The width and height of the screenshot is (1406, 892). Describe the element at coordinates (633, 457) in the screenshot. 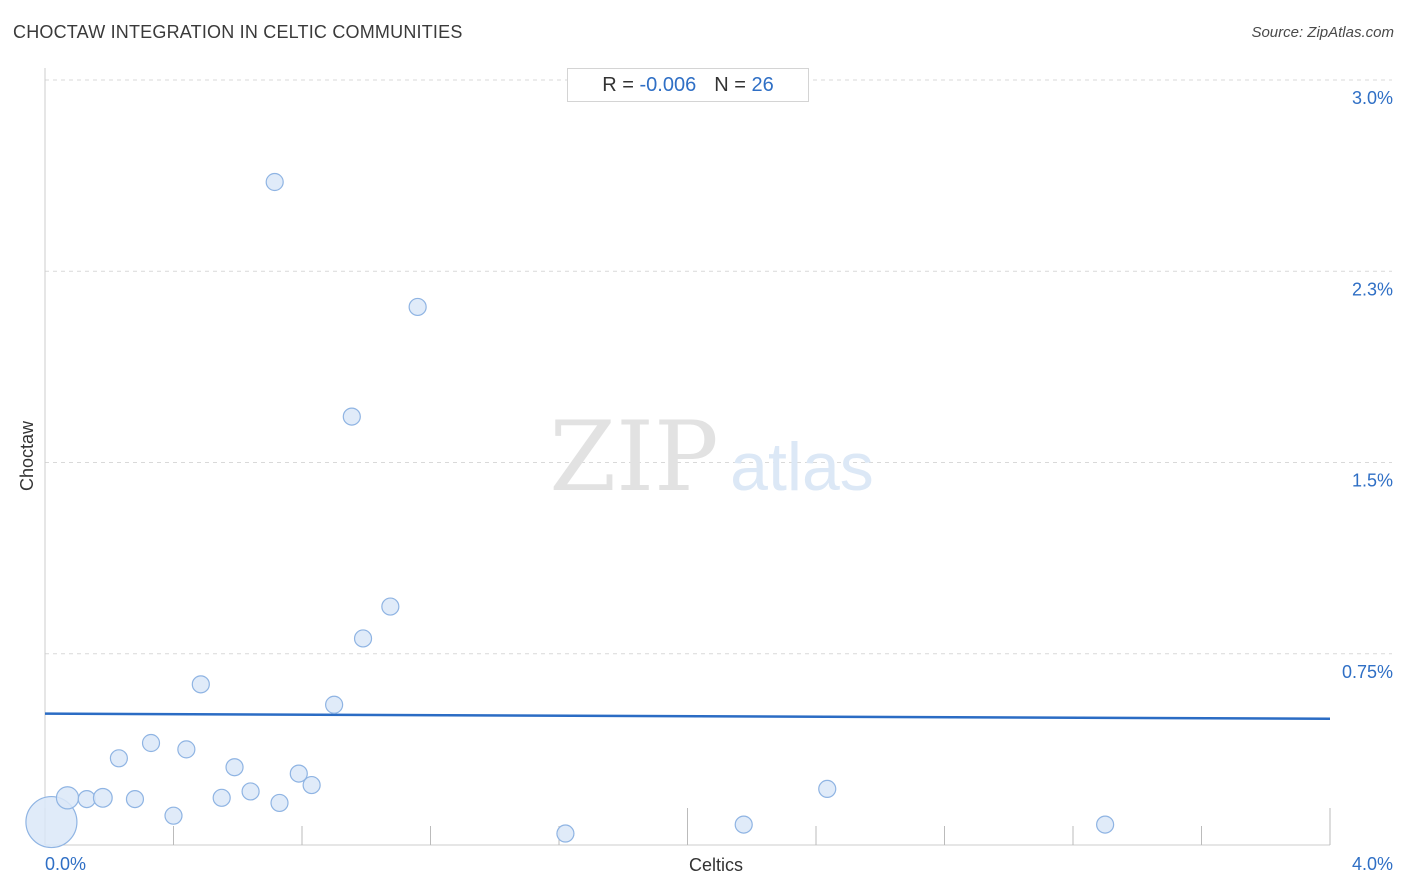

I see `watermark-zip: ZIP` at that location.